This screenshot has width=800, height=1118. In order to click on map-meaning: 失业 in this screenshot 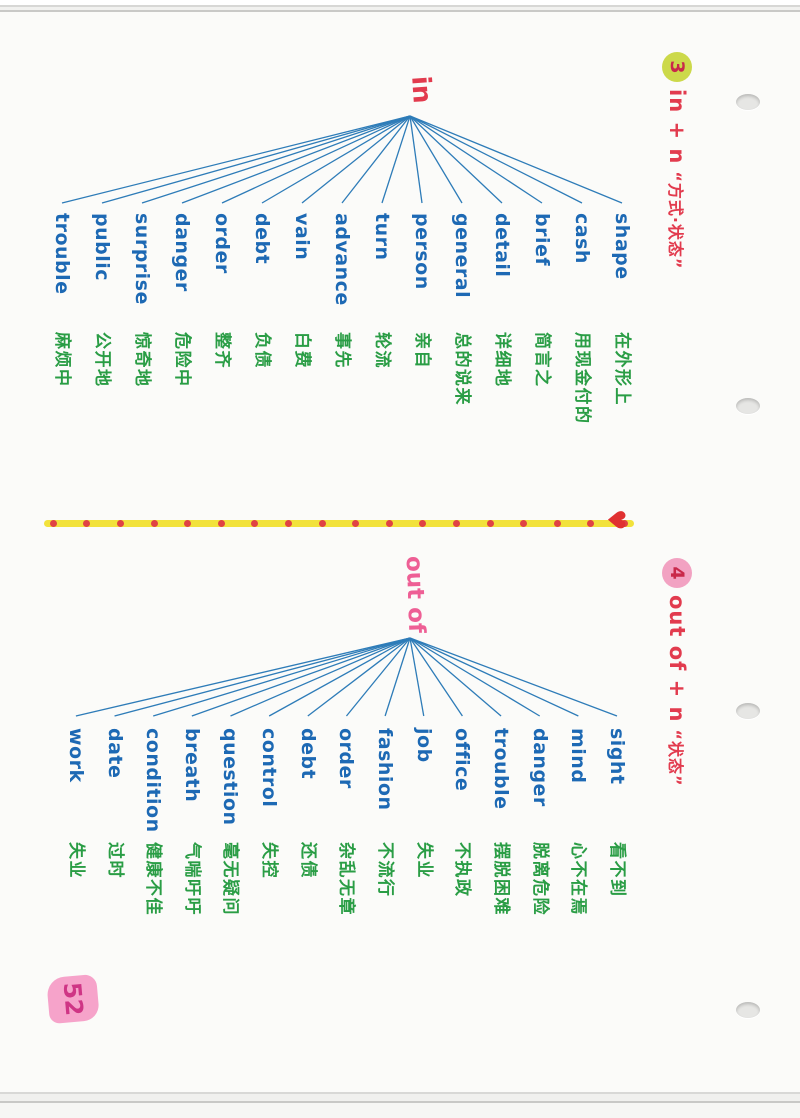, I will do `click(75, 860)`.